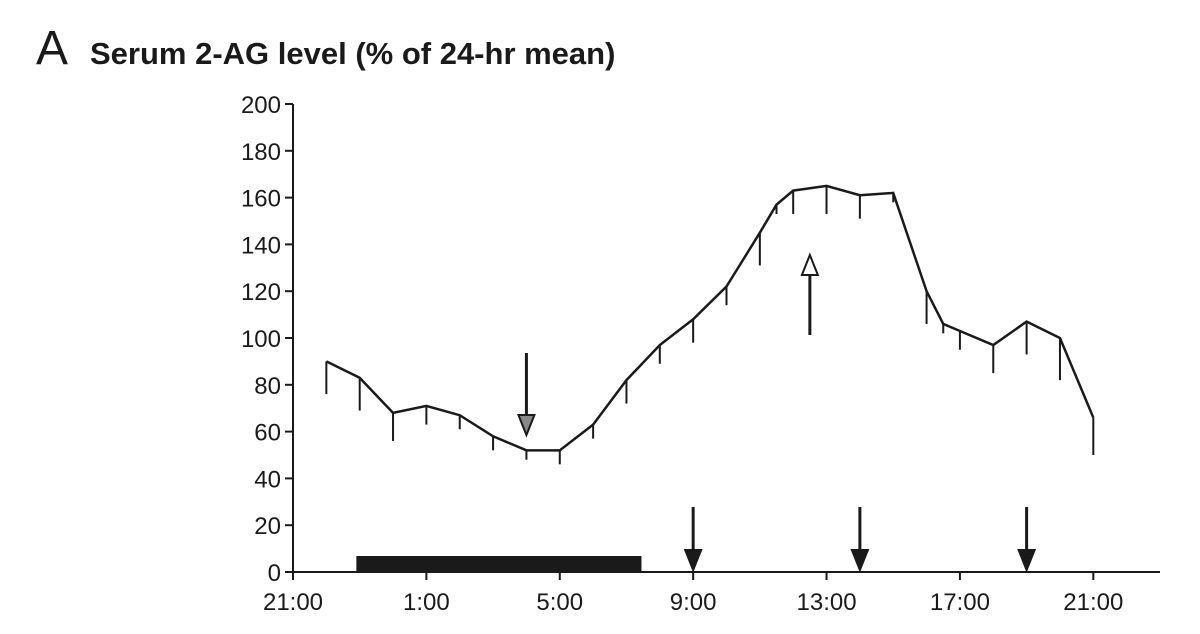 Image resolution: width=1200 pixels, height=634 pixels. I want to click on y-tick-label: 40, so click(267, 479).